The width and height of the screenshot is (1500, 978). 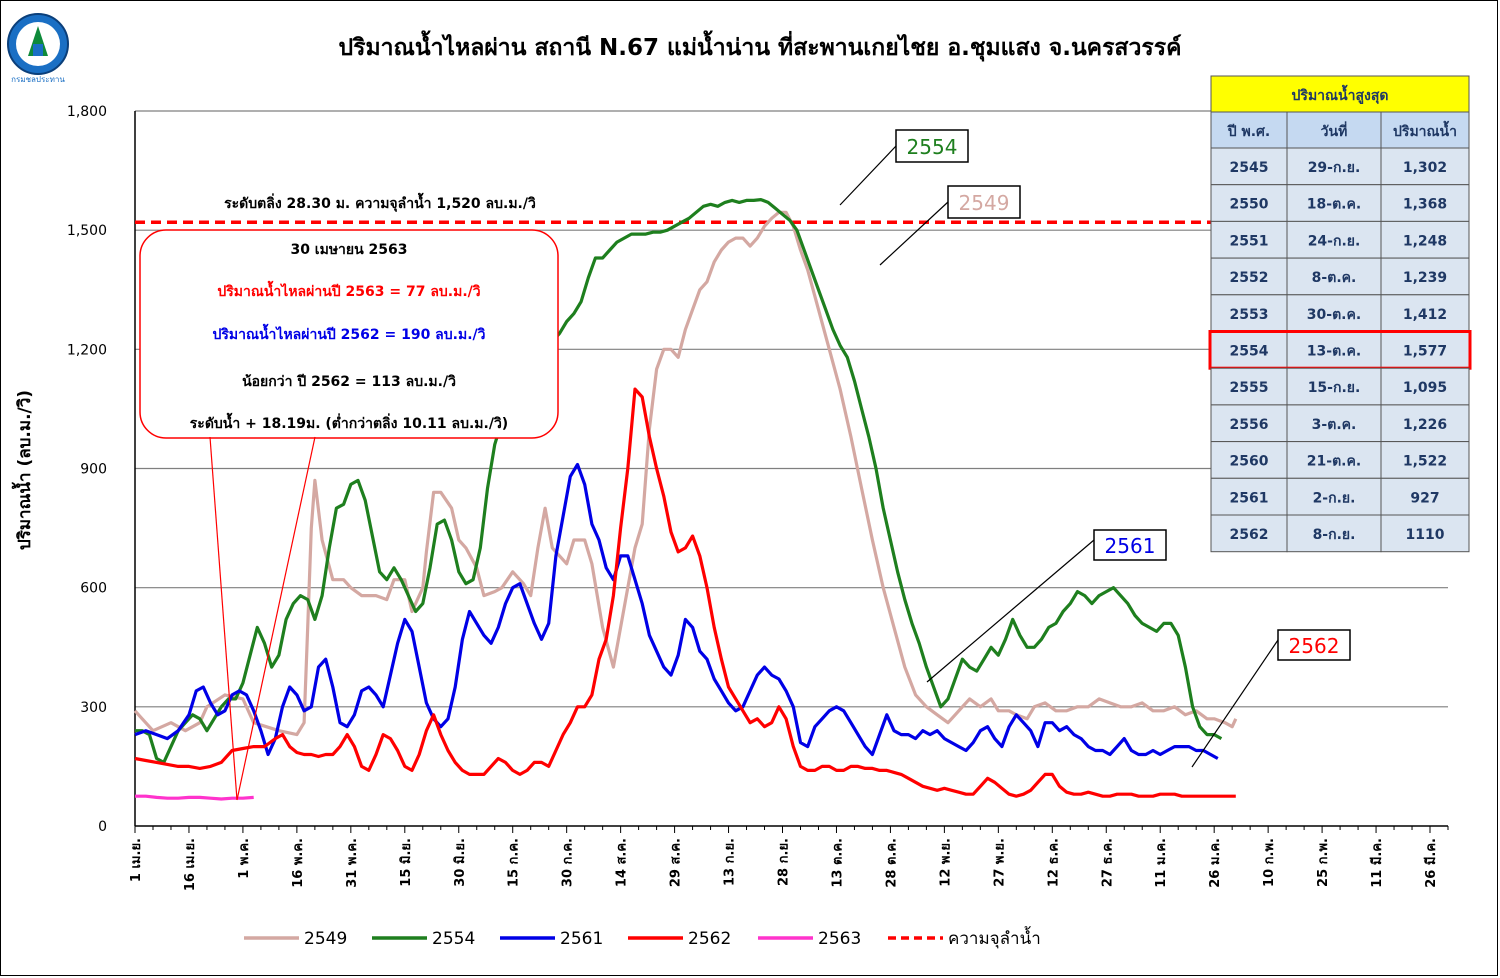 What do you see at coordinates (348, 290) in the screenshot?
I see `info-flow-2563: ปริมาณน้ำไหลผ่านปี 2563 = 77 ลบ.ม./วิ` at bounding box center [348, 290].